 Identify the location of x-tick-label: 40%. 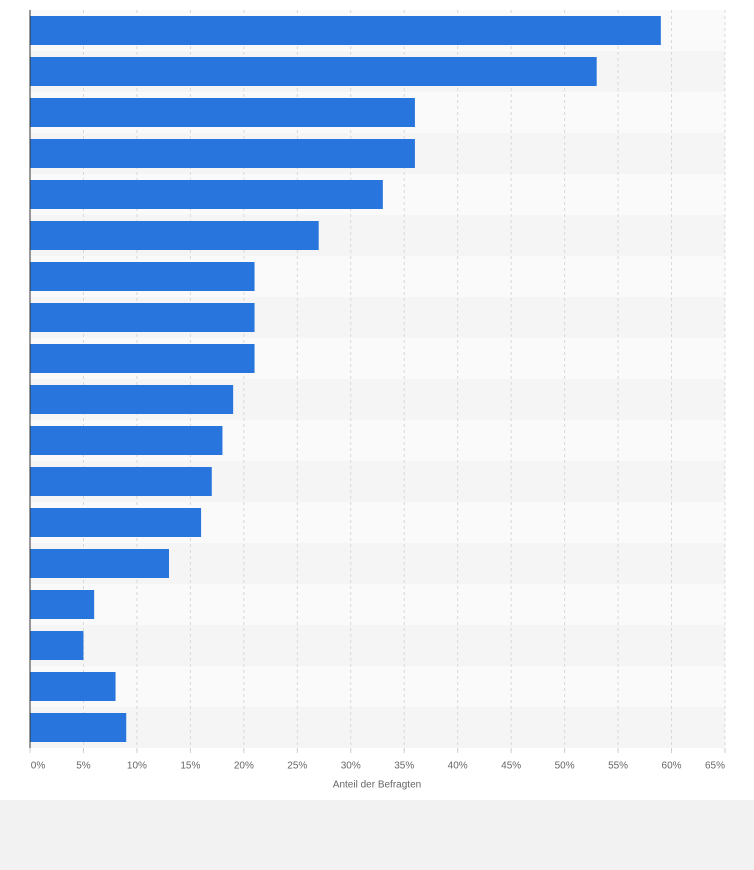
(458, 766).